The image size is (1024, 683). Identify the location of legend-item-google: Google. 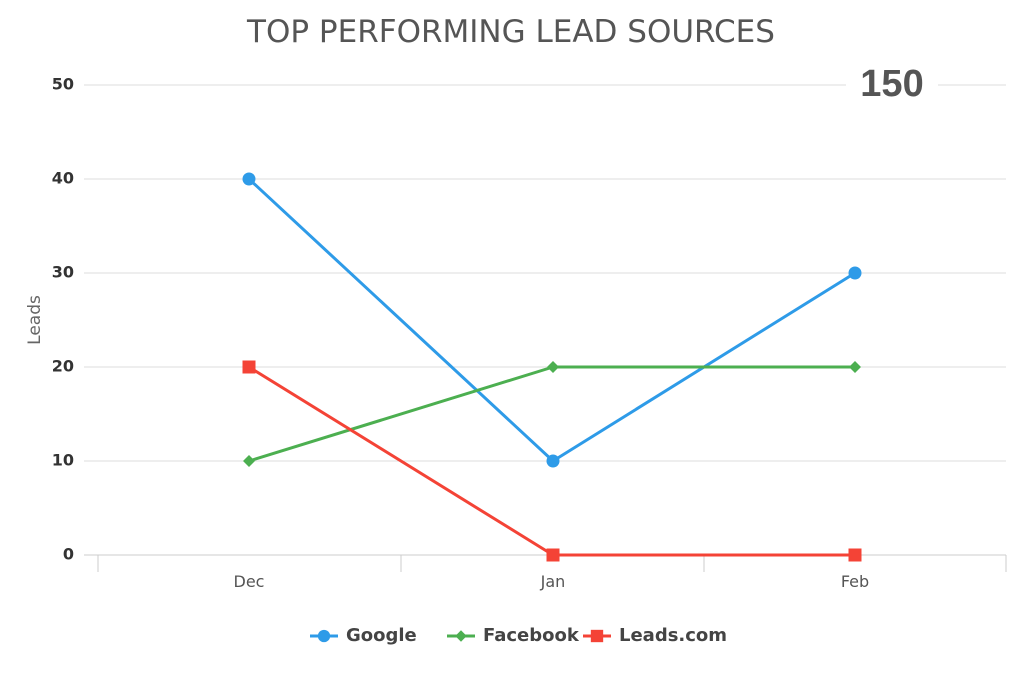
(363, 635).